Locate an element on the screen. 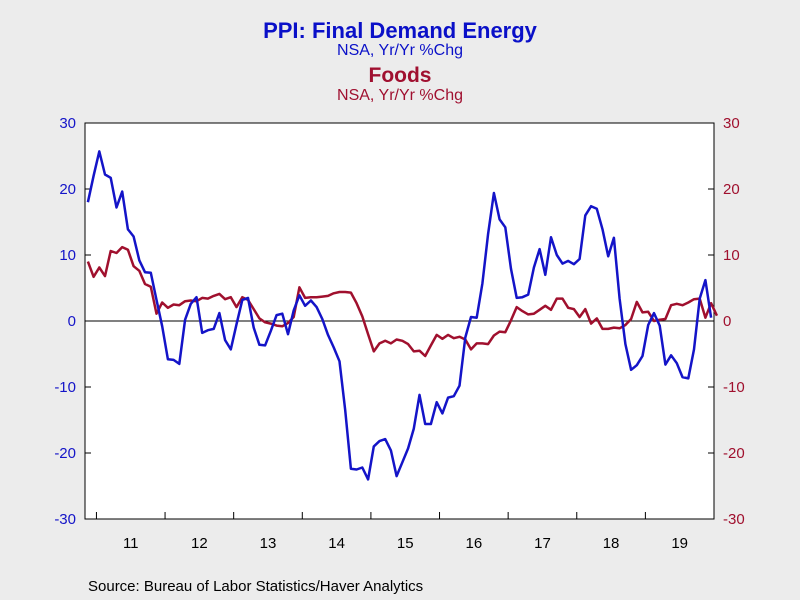 This screenshot has width=800, height=600. x-tick-label: 11 is located at coordinates (131, 543).